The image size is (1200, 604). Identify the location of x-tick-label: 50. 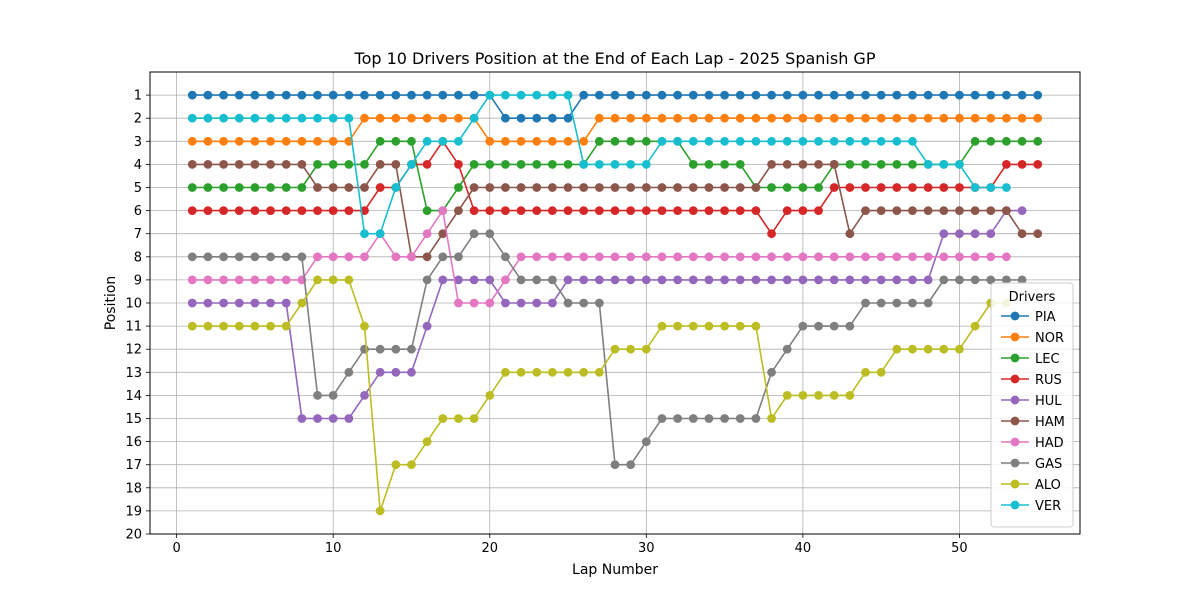
(959, 548).